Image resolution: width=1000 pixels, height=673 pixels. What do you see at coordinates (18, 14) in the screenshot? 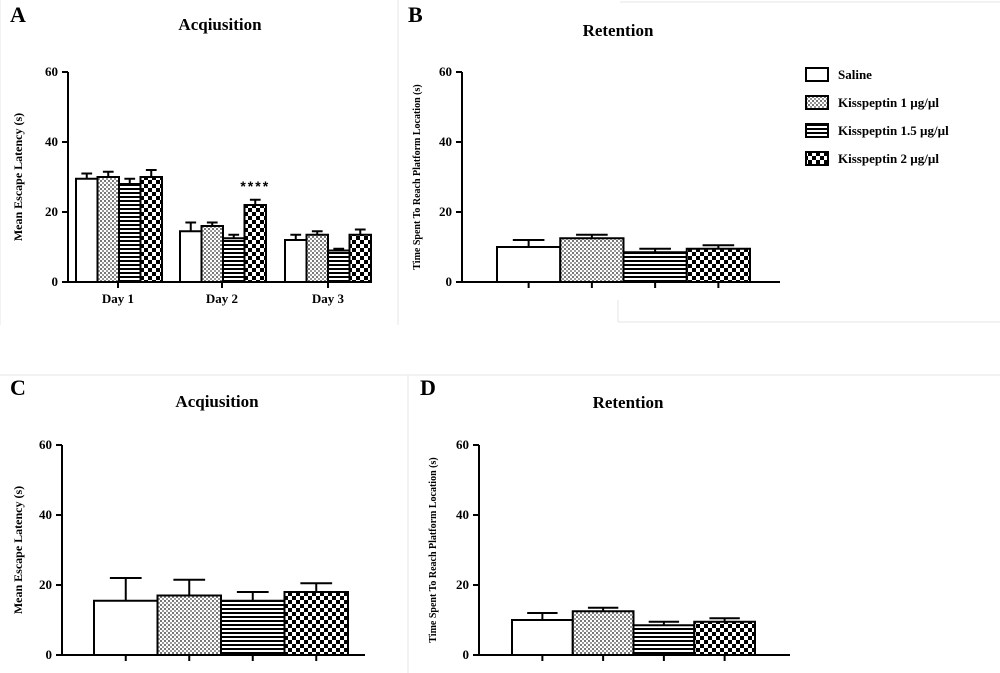
I see `panel-letter: A` at bounding box center [18, 14].